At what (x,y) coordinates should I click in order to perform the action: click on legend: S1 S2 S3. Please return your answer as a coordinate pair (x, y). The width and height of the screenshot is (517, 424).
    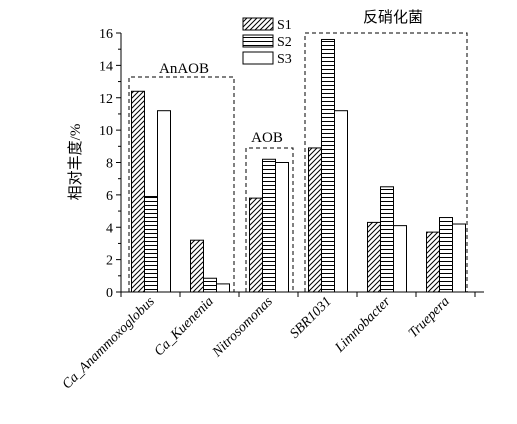
    Looking at the image, I should click on (267, 42).